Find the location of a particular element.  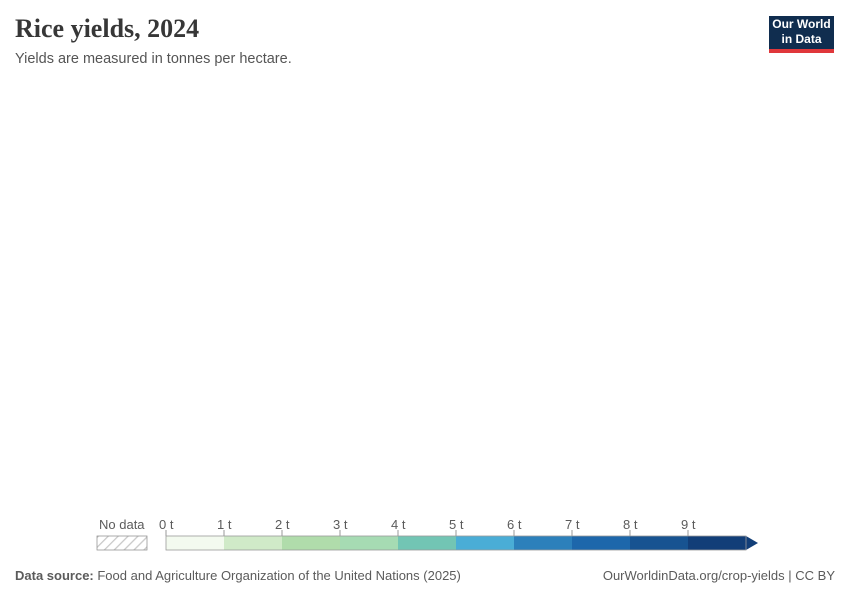

svg-text: 8 t is located at coordinates (630, 524).